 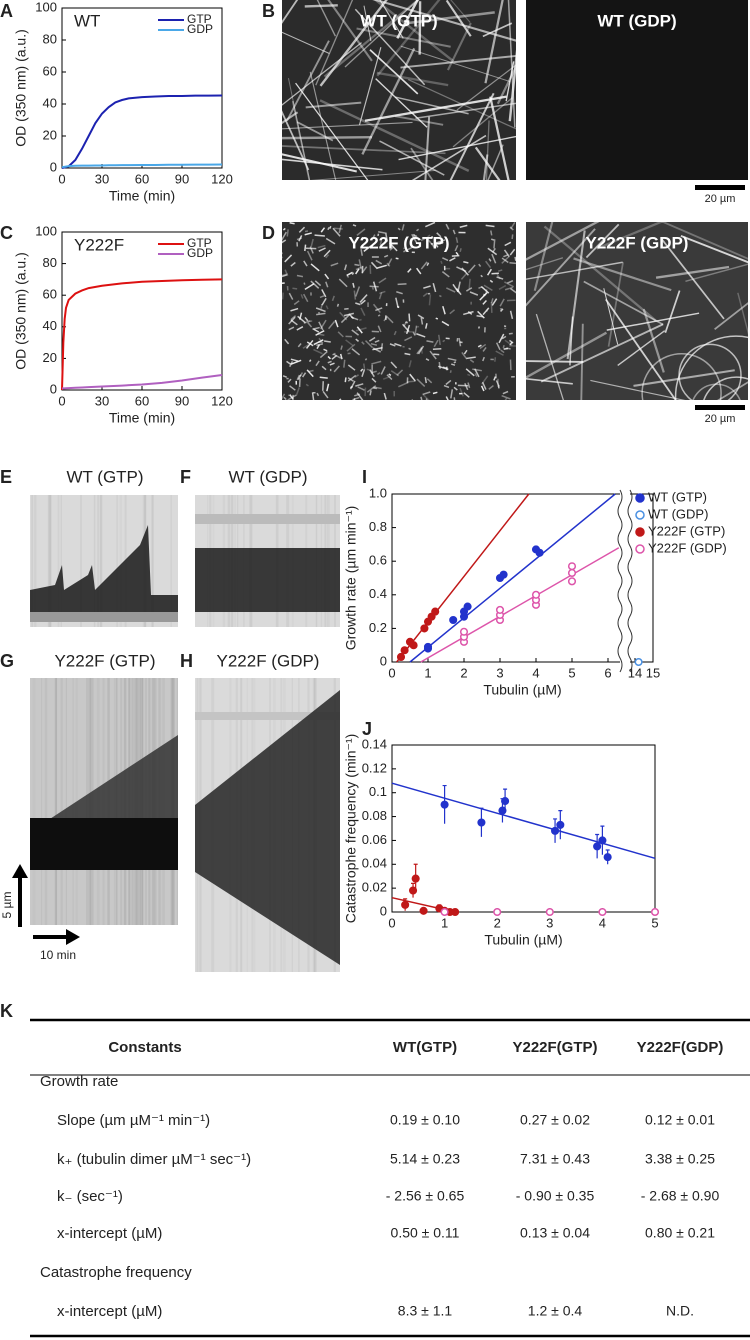 What do you see at coordinates (109, 1233) in the screenshot?
I see `table-row-label: x-intercept (µM)` at bounding box center [109, 1233].